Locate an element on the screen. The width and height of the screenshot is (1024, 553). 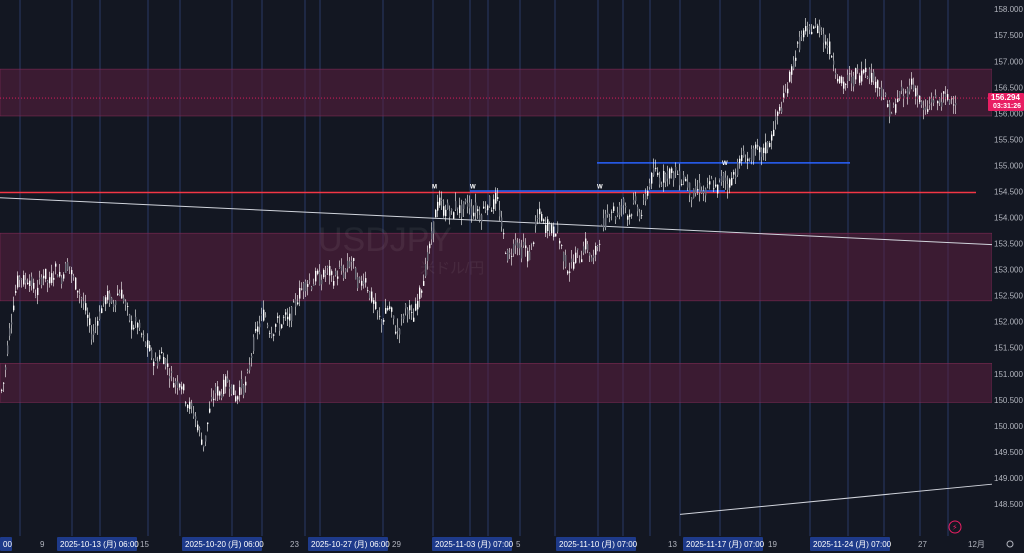
trendline-descending is located at coordinates (496, 221).